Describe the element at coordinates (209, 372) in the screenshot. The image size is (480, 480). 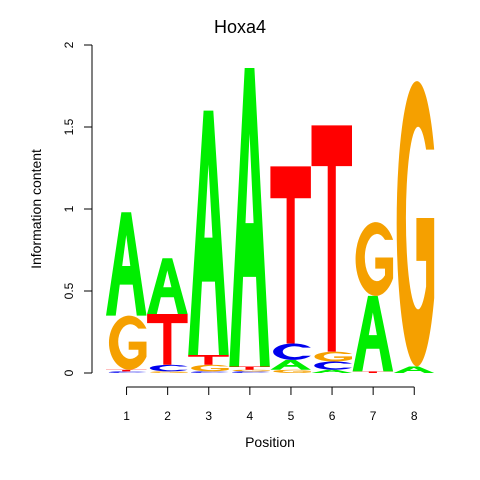
I see `logo-letter-c-pos3` at that location.